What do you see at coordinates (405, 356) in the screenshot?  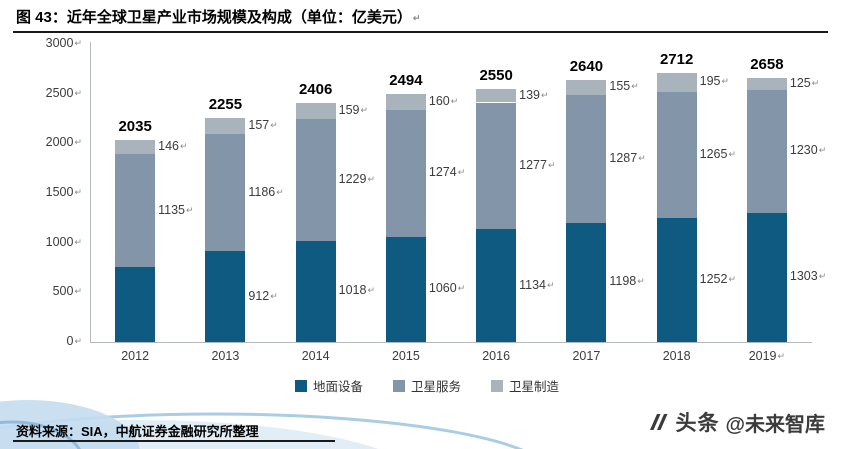 I see `x-axis-tick-label: 2015` at bounding box center [405, 356].